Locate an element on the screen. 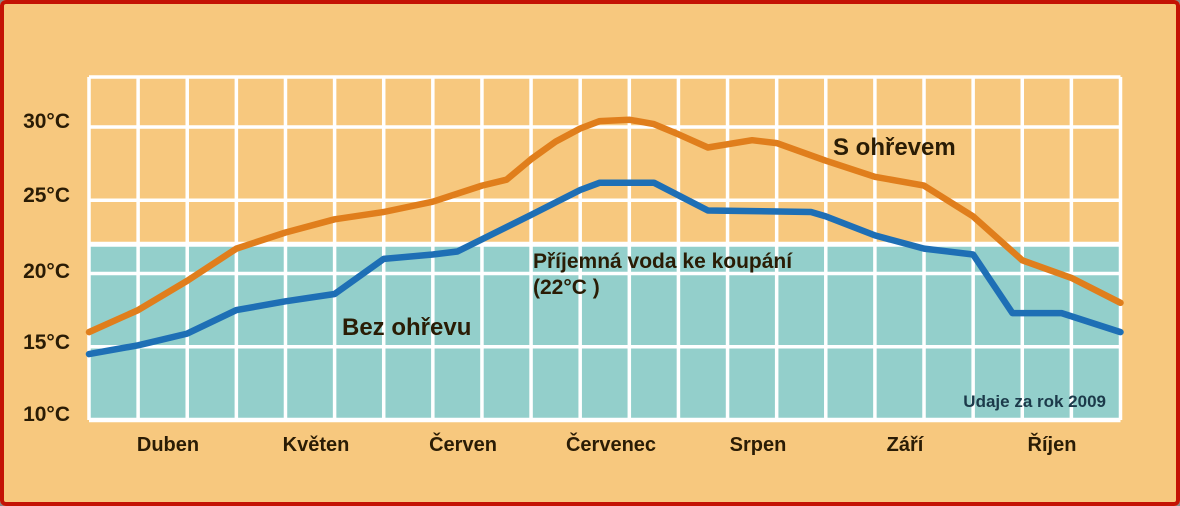 The width and height of the screenshot is (1180, 506). x-label-kveten: Květen is located at coordinates (316, 445).